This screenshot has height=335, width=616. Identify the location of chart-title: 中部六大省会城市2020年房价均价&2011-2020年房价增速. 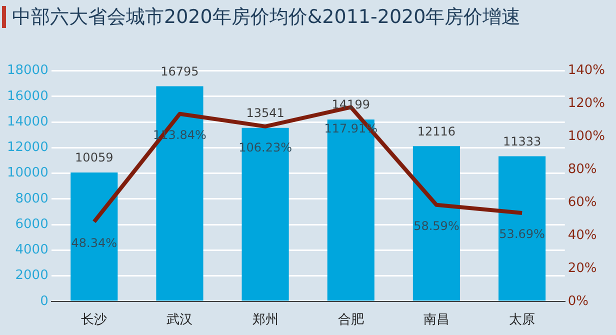
(266, 17).